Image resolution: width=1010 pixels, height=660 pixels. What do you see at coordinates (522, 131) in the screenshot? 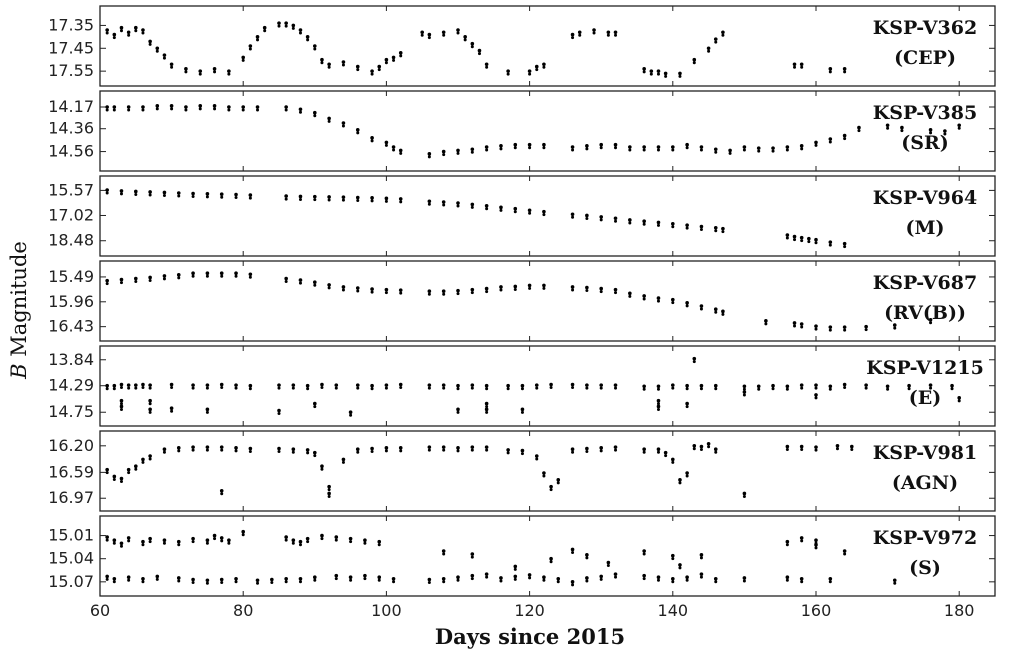
I see `panel-ksp-v385: 14.17 14.36 14.56 KSP-V385 (SR)` at bounding box center [522, 131].